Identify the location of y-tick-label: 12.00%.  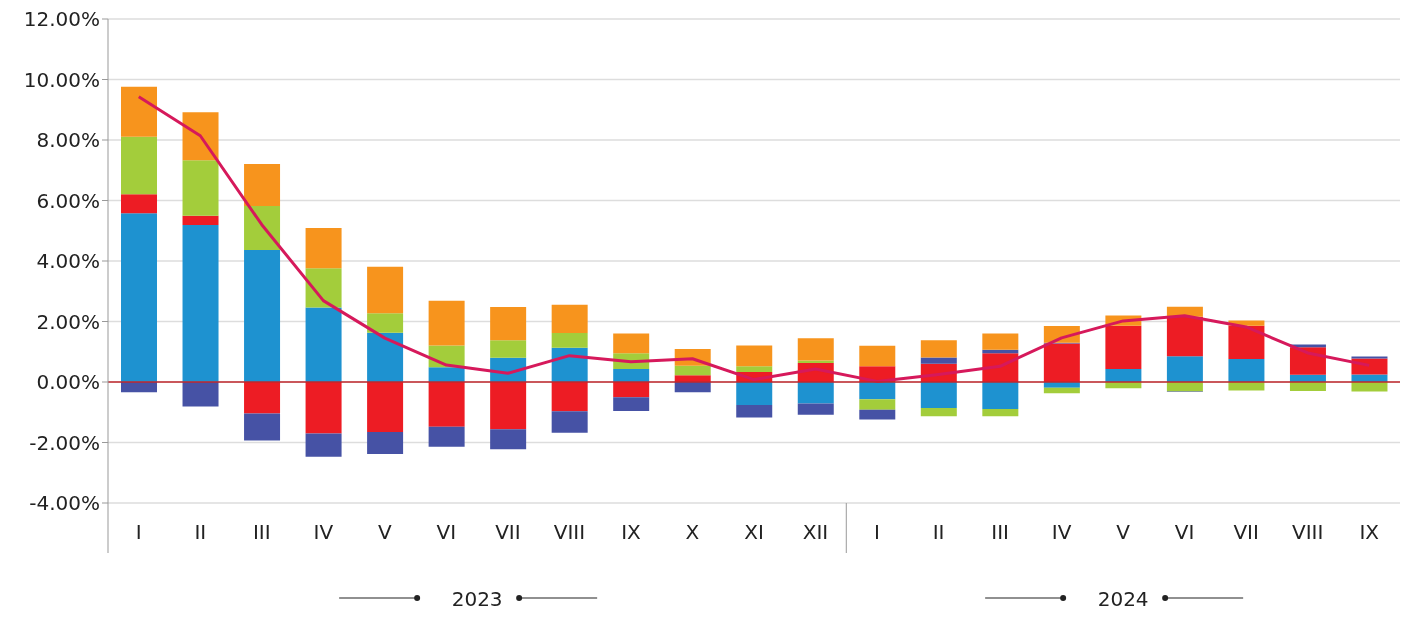
(61, 19).